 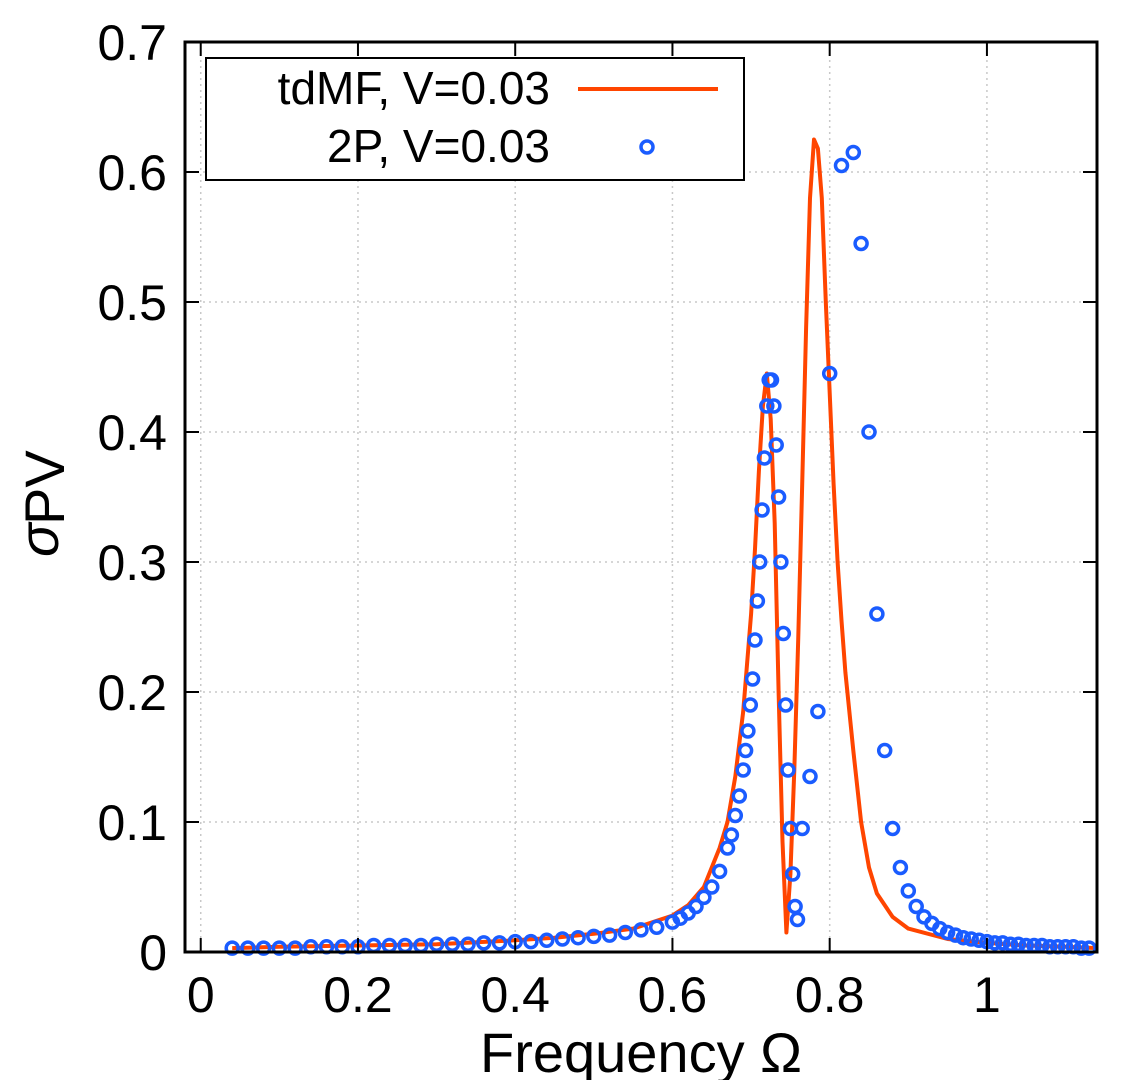 What do you see at coordinates (830, 995) in the screenshot?
I see `x-tick-label: 0.8` at bounding box center [830, 995].